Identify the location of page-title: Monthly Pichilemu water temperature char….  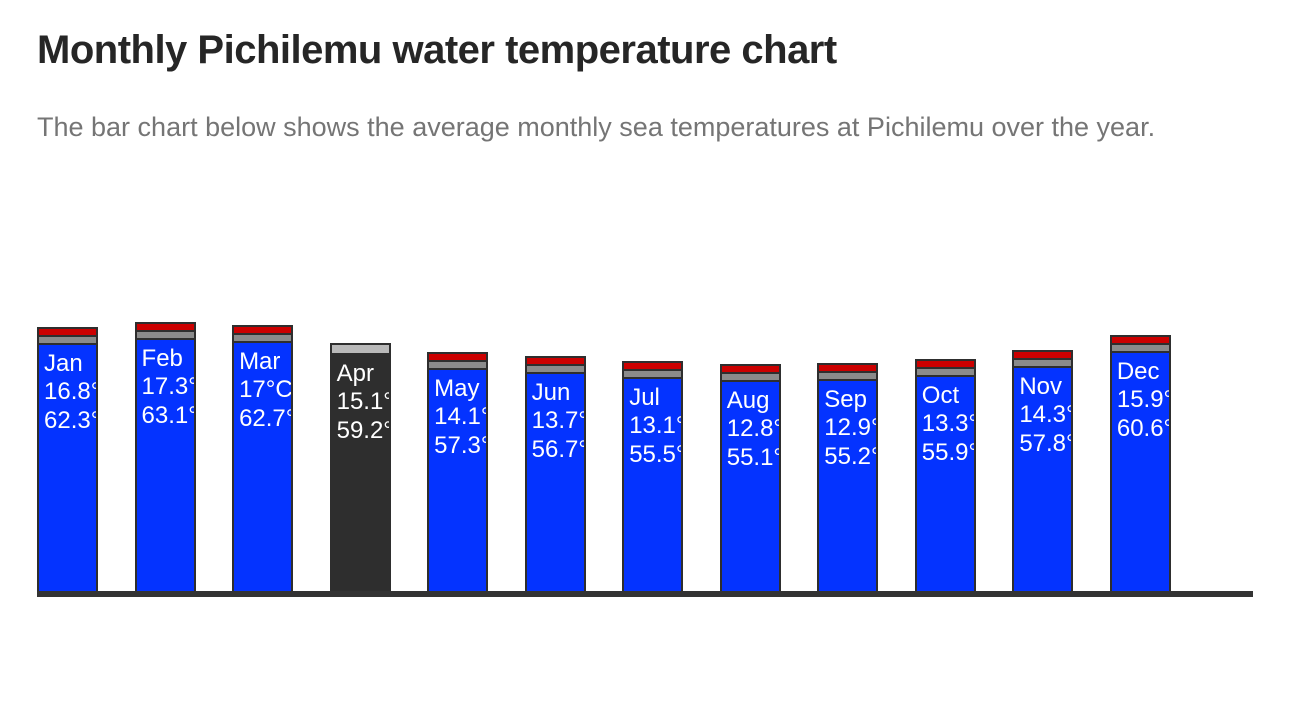
(437, 50).